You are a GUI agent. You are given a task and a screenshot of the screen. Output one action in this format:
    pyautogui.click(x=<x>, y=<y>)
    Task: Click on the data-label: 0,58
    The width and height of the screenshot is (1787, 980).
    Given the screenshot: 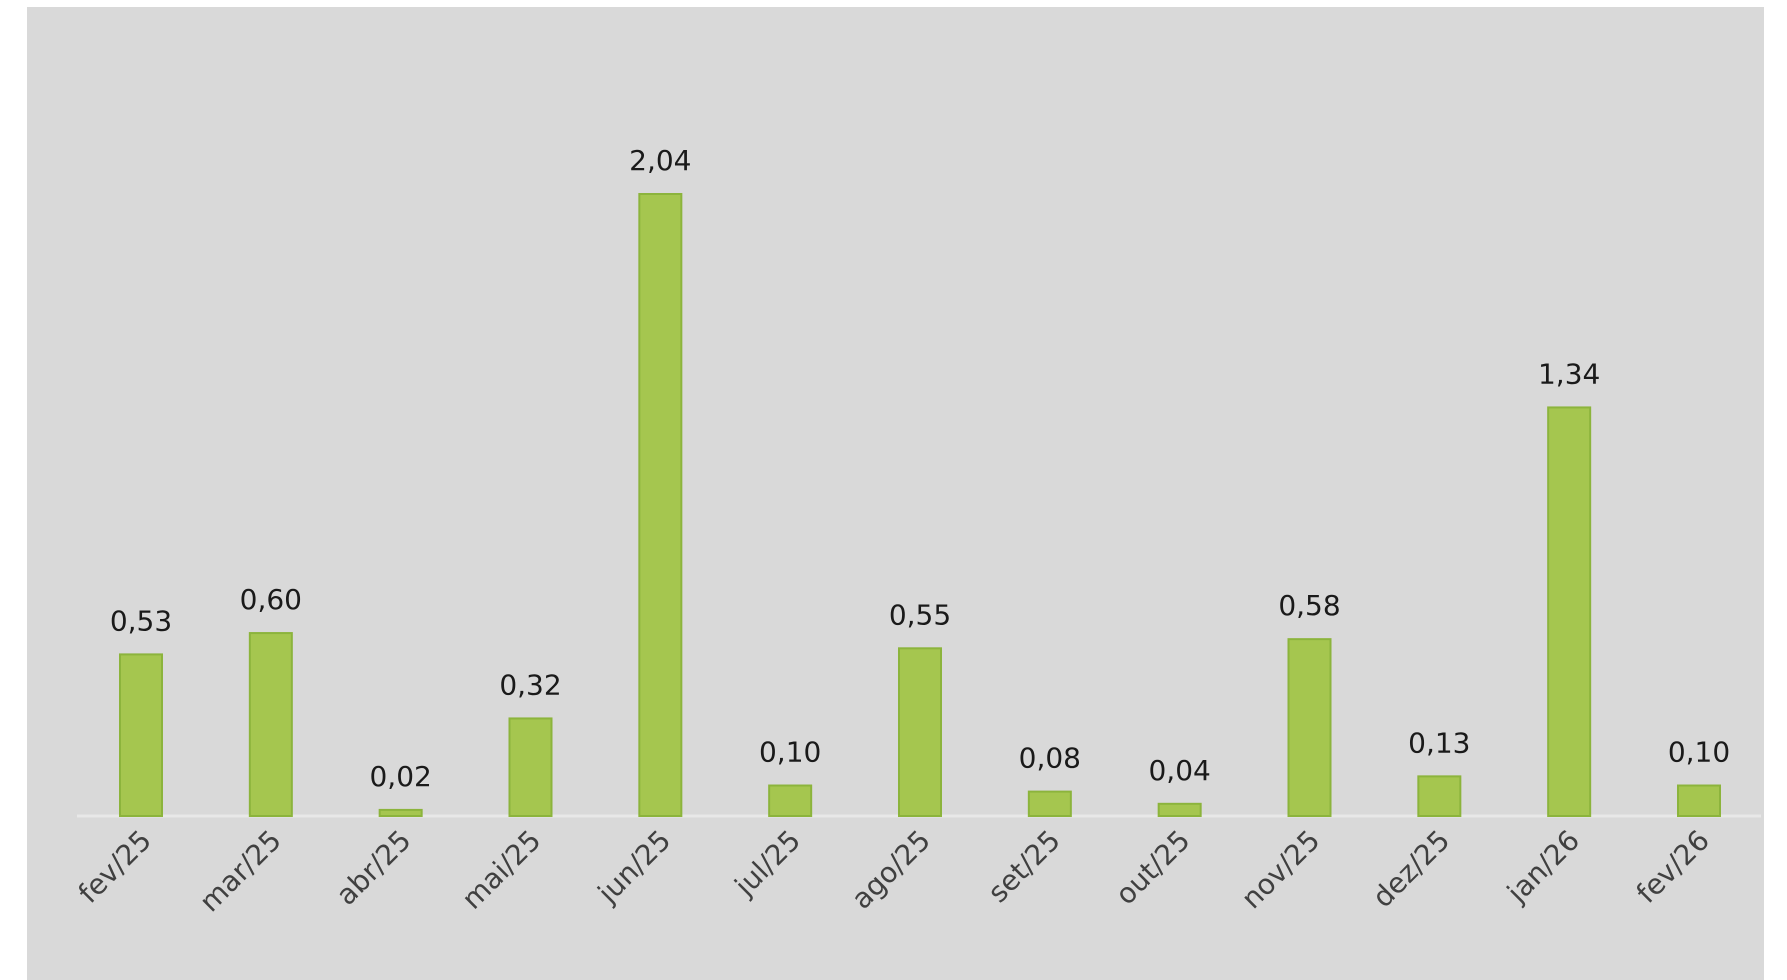 What is the action you would take?
    pyautogui.click(x=1309, y=605)
    